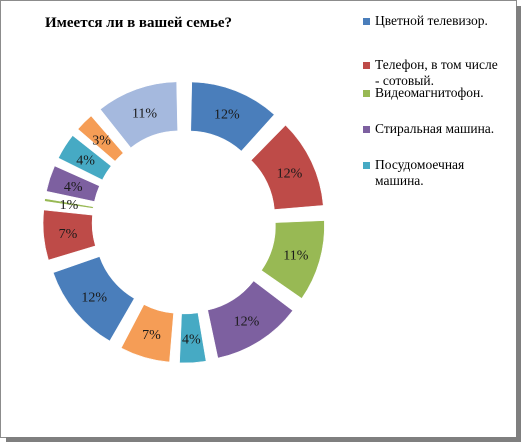 This screenshot has height=444, width=521. What do you see at coordinates (85, 161) in the screenshot?
I see `data-label-item-11: 4%` at bounding box center [85, 161].